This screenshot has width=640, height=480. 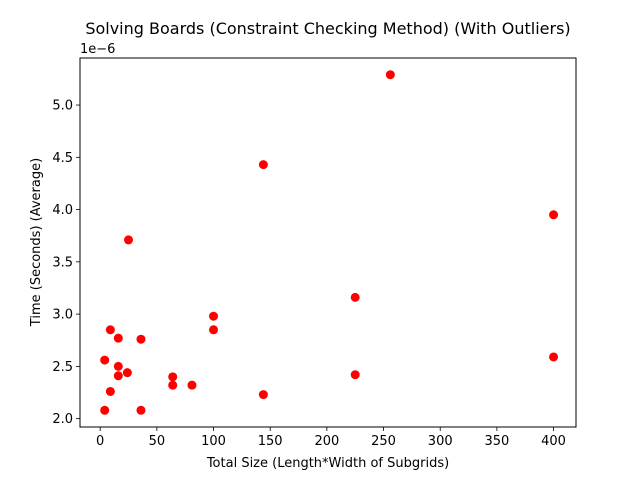 What do you see at coordinates (213, 441) in the screenshot?
I see `x-tick-label: 100` at bounding box center [213, 441].